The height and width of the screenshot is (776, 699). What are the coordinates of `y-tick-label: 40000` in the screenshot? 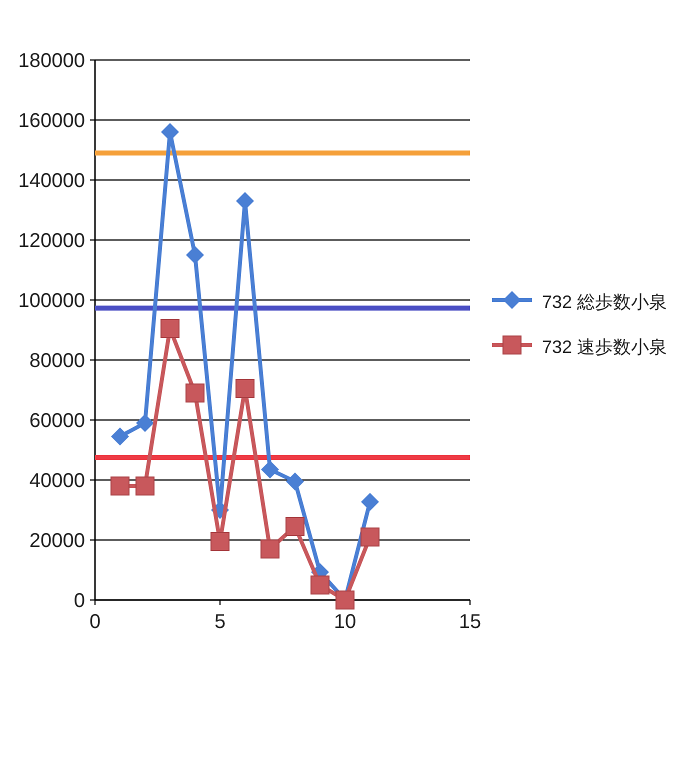 It's located at (57, 481).